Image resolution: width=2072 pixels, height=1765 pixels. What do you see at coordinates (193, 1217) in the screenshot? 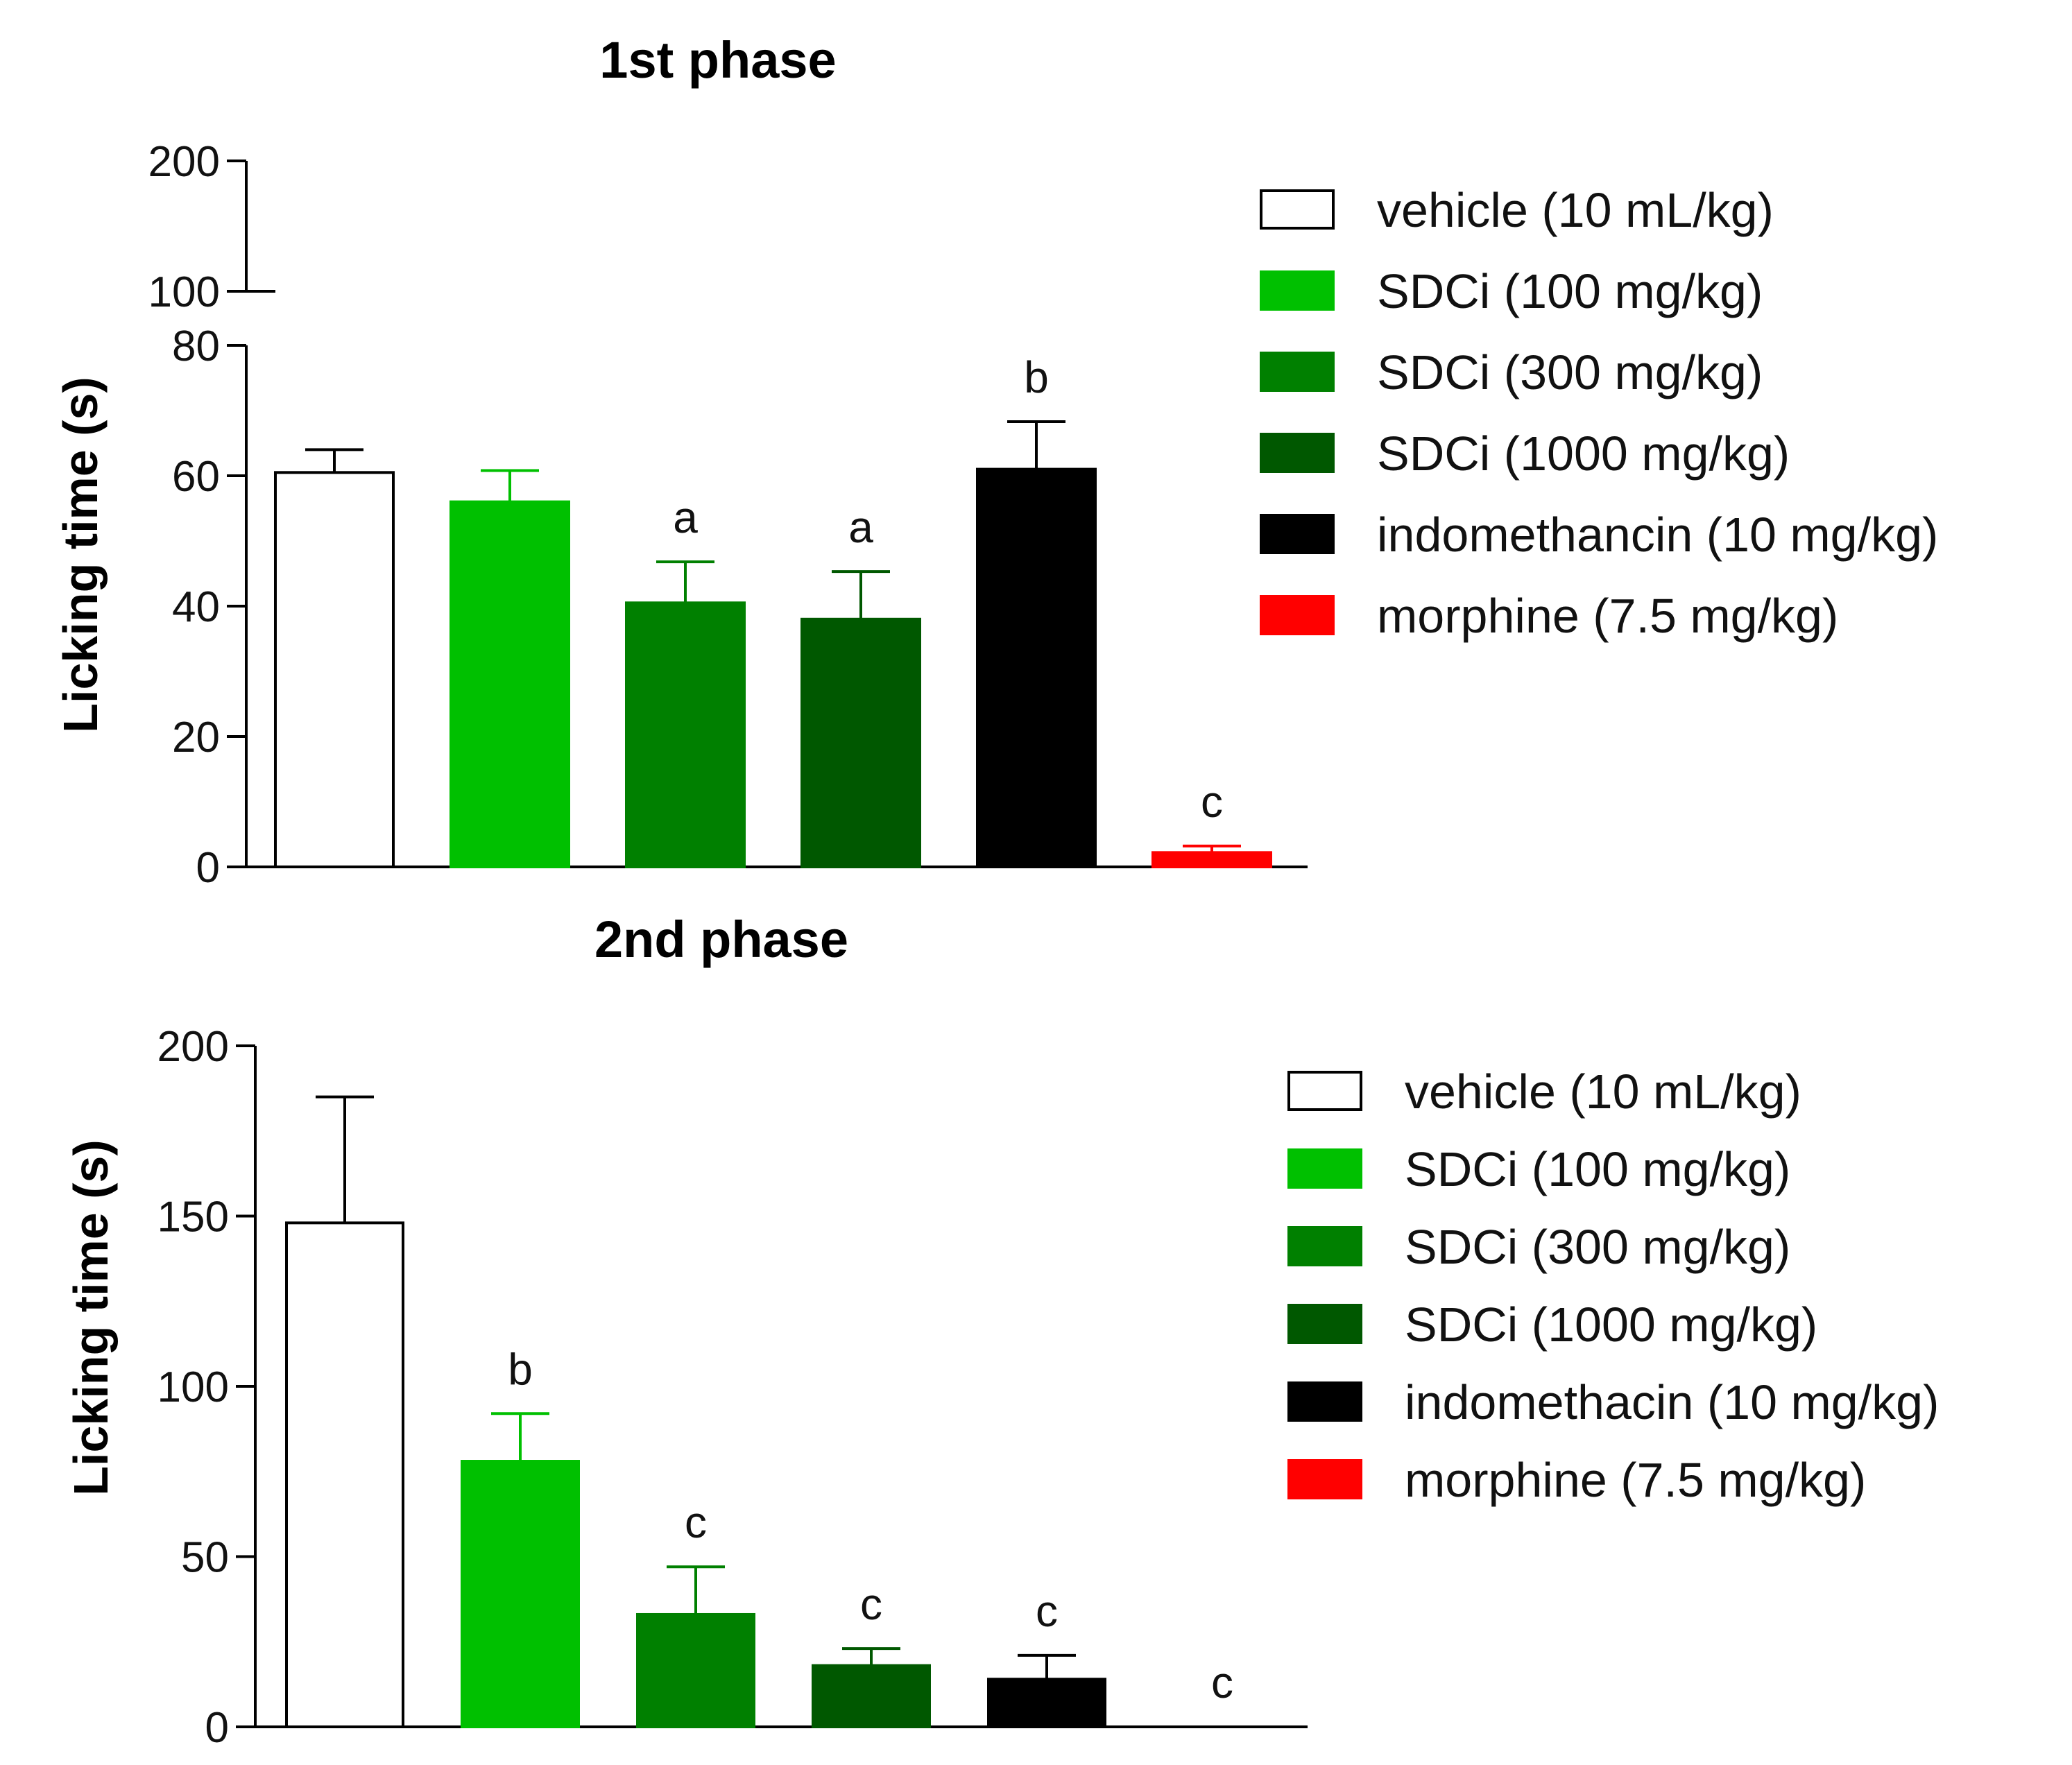
I see `y-tick-label: 150` at bounding box center [193, 1217].